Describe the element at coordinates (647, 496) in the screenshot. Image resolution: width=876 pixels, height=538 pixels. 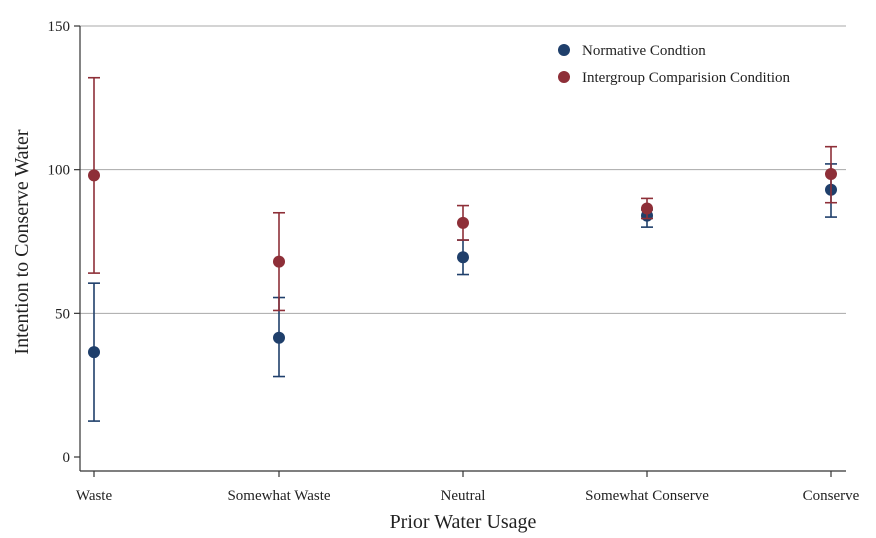
I see `x-tick-label: Somewhat Conserve` at that location.